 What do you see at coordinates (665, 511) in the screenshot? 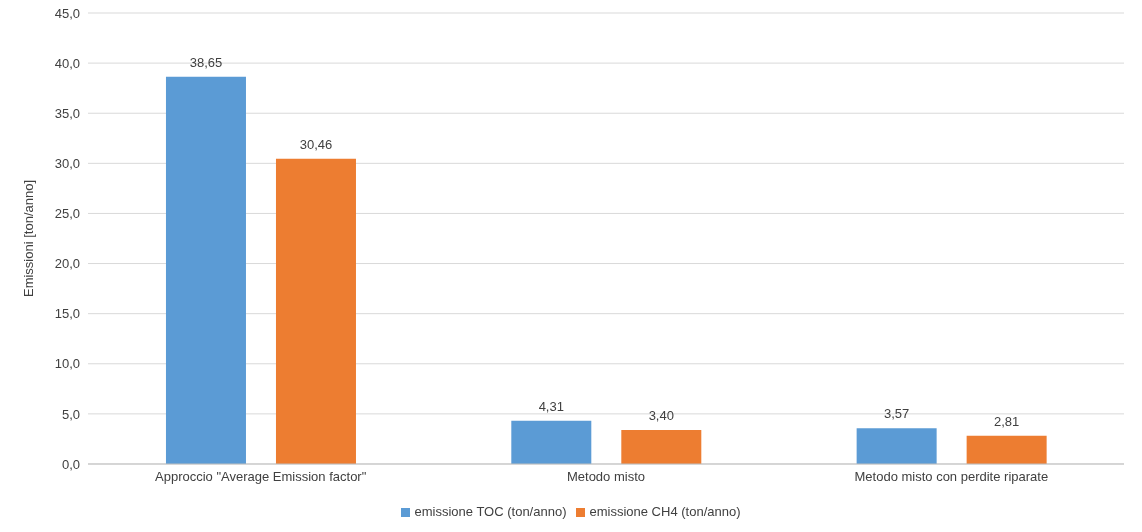
I see `legend-label: emissione CH4 (ton/anno)` at bounding box center [665, 511].